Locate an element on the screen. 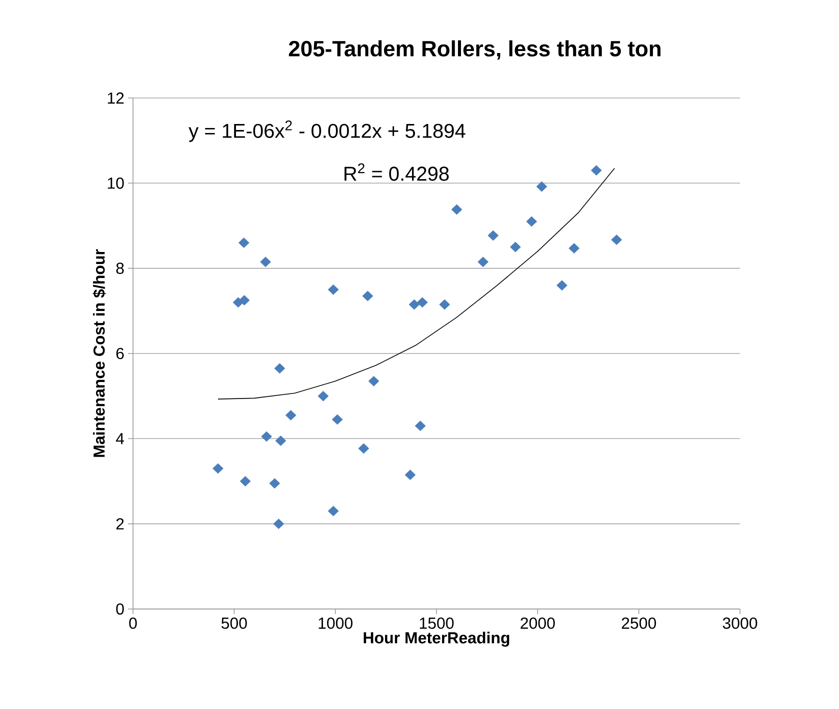 Image resolution: width=839 pixels, height=709 pixels. x-tick-label: 1500 is located at coordinates (437, 623).